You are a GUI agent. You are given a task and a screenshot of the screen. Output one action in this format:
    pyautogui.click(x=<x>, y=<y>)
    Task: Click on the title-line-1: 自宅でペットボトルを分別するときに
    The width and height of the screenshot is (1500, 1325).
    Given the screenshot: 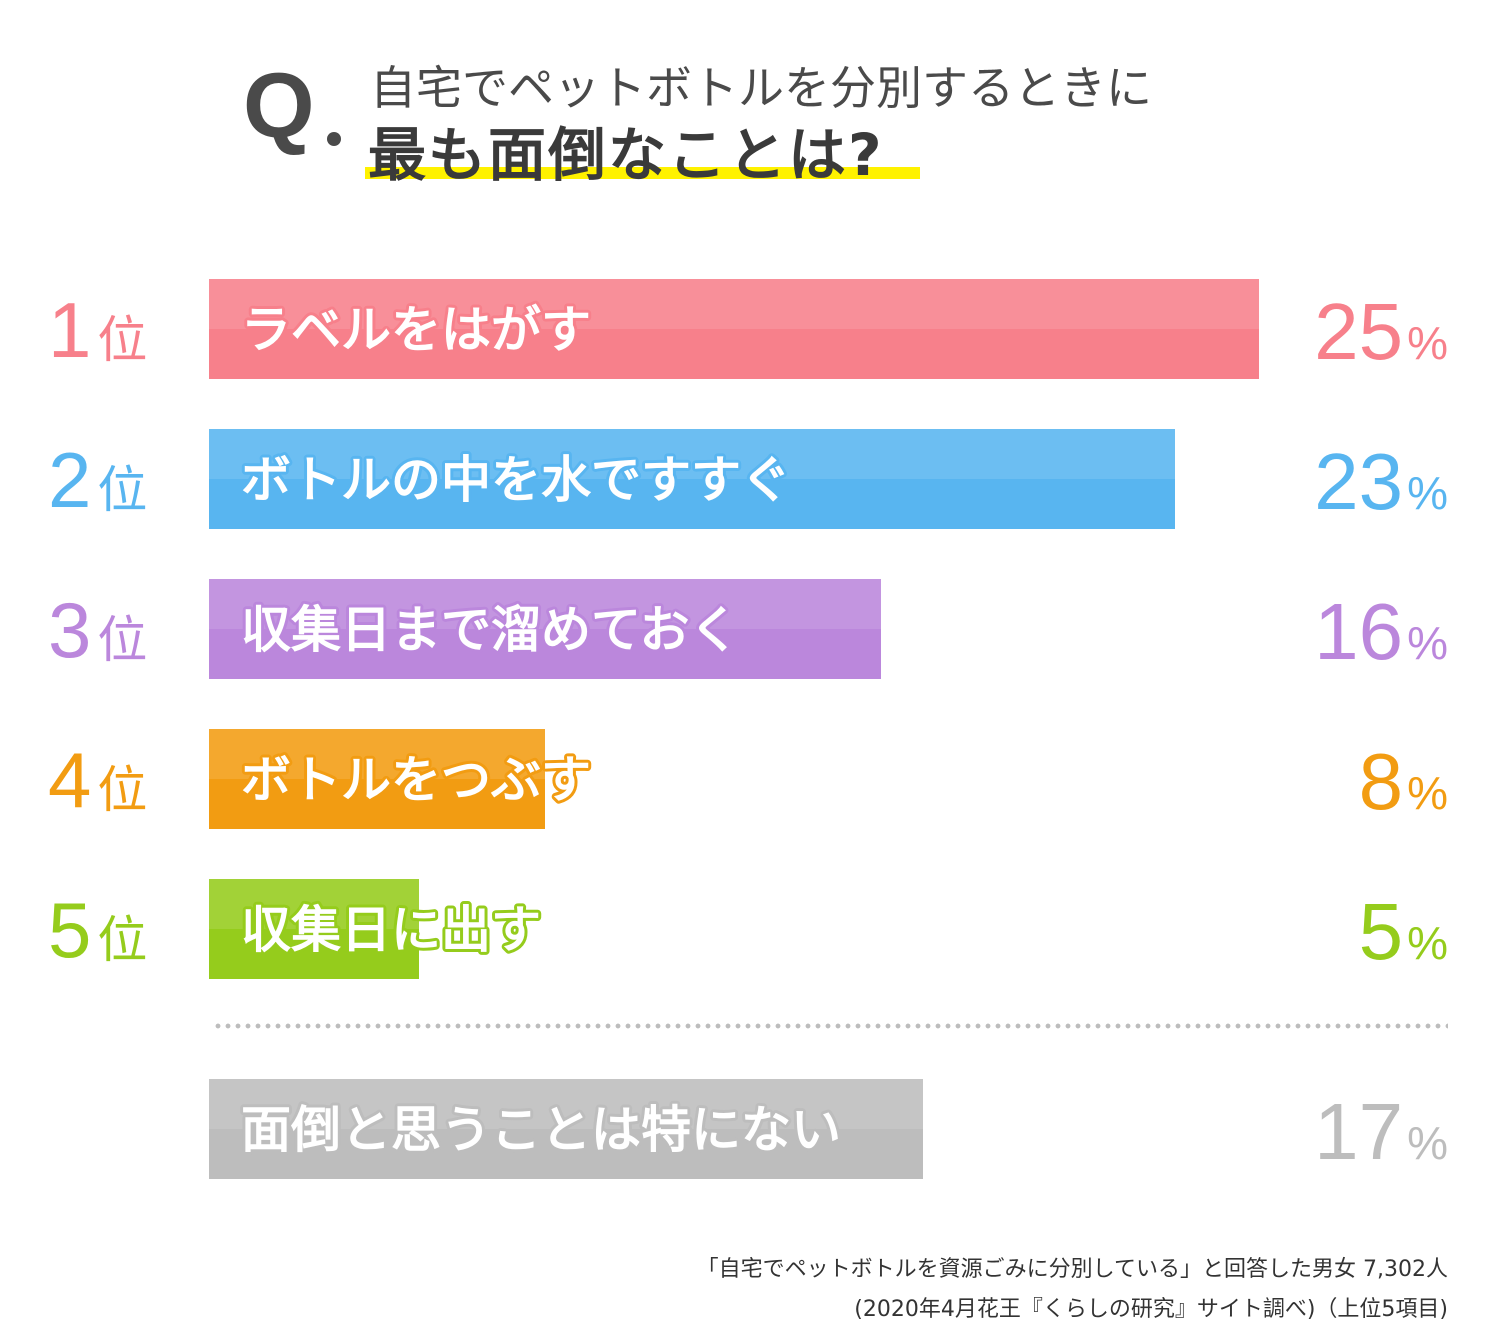 What is the action you would take?
    pyautogui.click(x=761, y=88)
    